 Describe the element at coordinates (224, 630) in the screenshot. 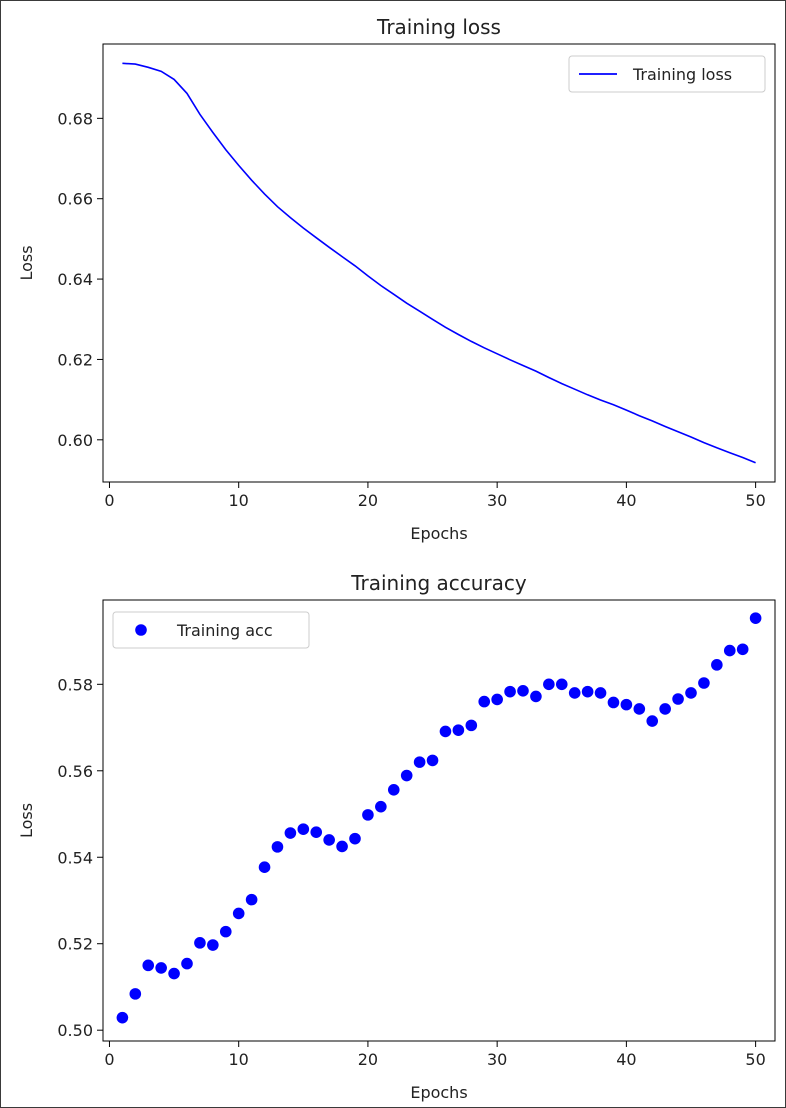

I see `legend-label: Training acc` at that location.